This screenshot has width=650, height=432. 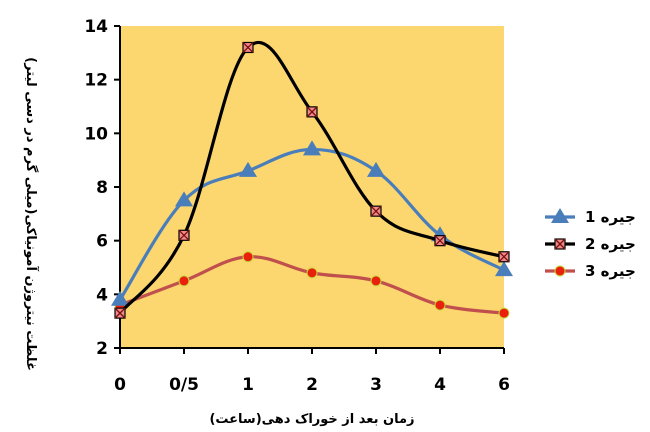 What do you see at coordinates (102, 242) in the screenshot?
I see `y-tick-label: 6` at bounding box center [102, 242].